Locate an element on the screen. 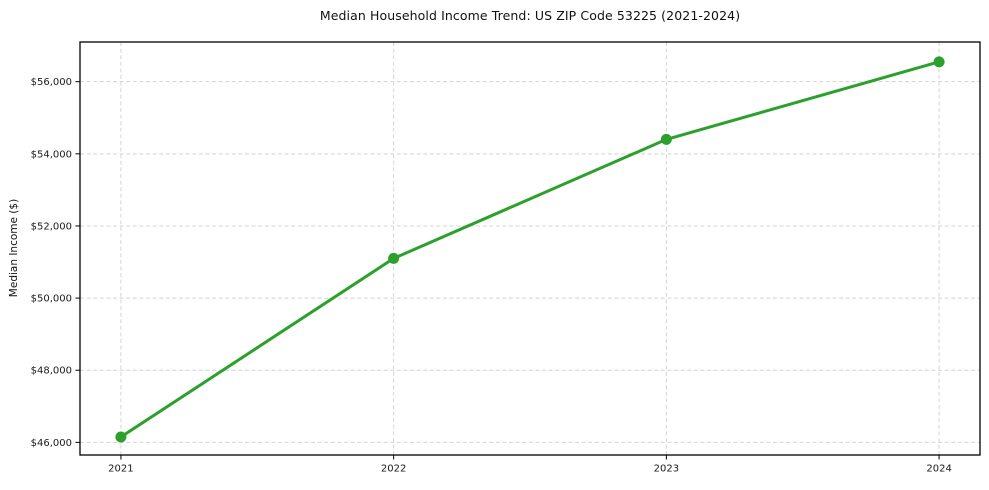 The image size is (989, 490). data-point-2023 is located at coordinates (666, 139).